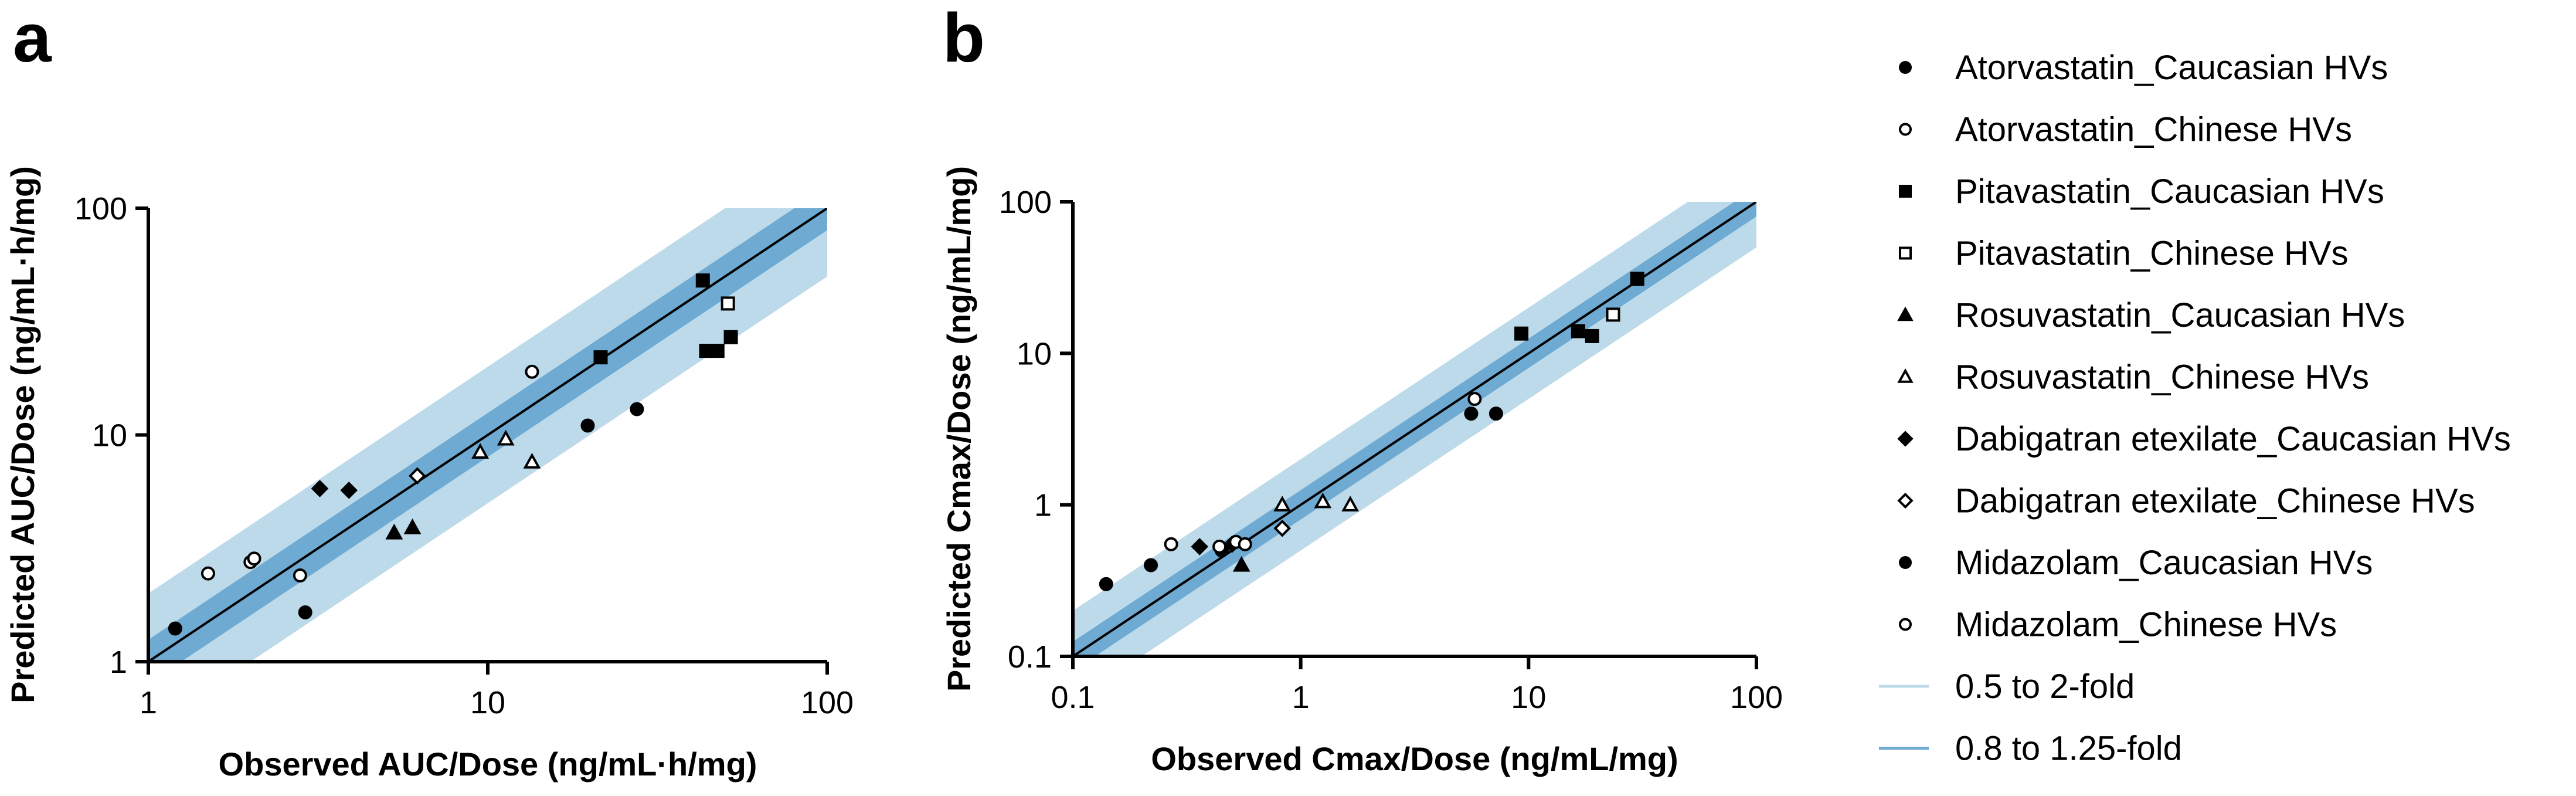  I want to click on legend-item: 0.8 to 1.25-fold, so click(2031, 749).